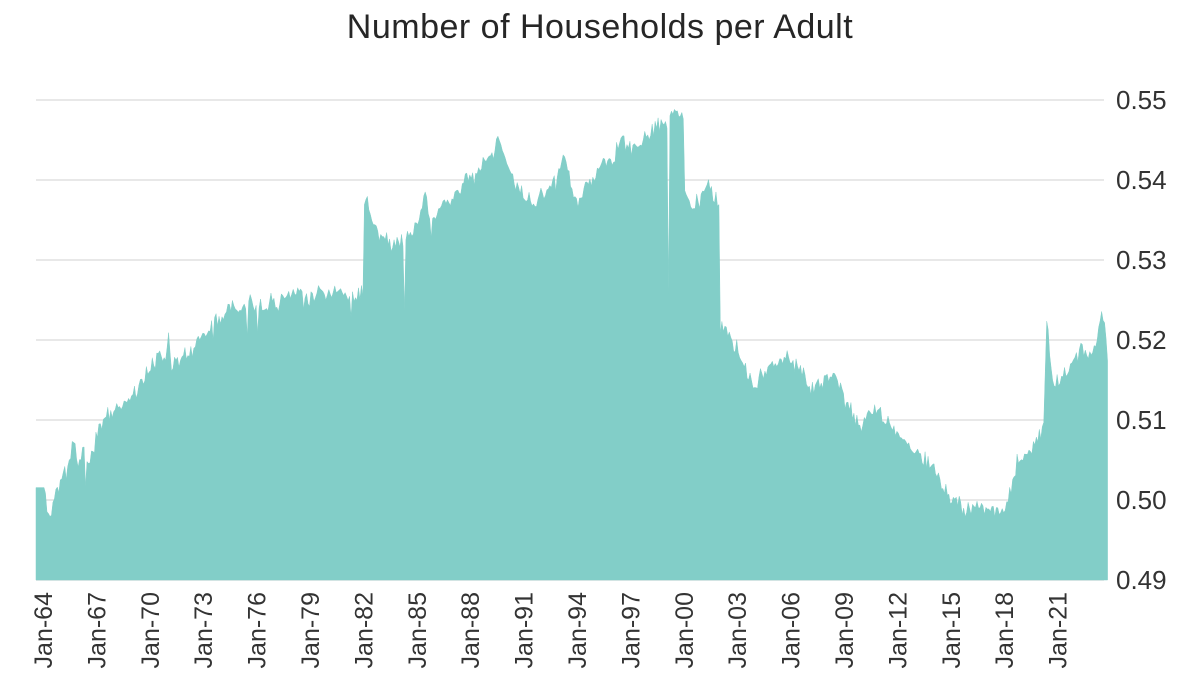 Image resolution: width=1200 pixels, height=680 pixels. Describe the element at coordinates (418, 630) in the screenshot. I see `x-axis-label: Jan-85` at that location.